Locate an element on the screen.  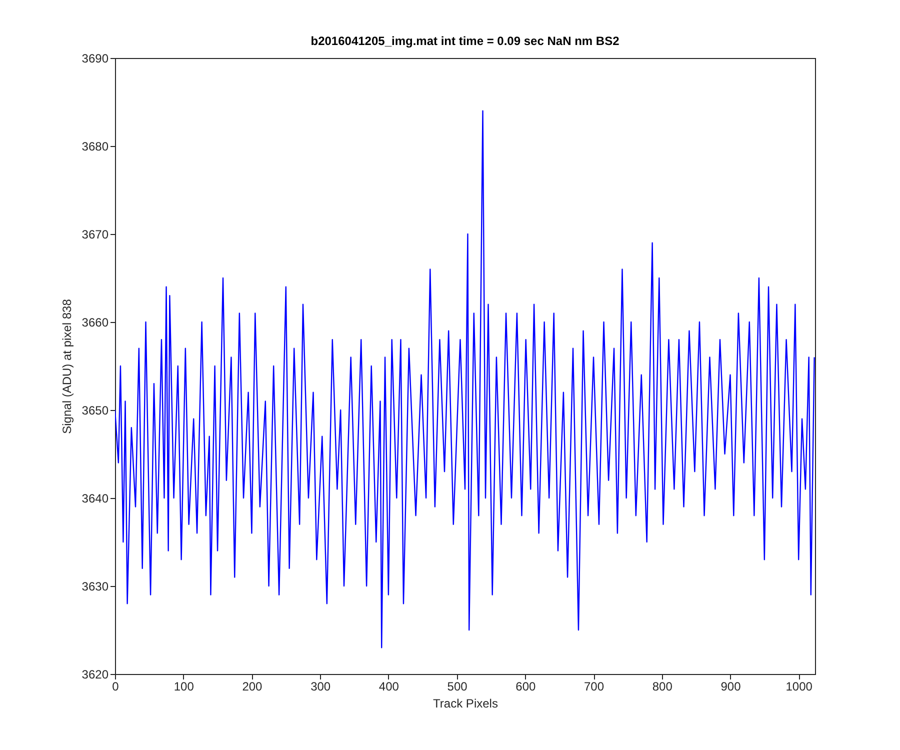
y-tick-label: 3650 is located at coordinates (95, 411).